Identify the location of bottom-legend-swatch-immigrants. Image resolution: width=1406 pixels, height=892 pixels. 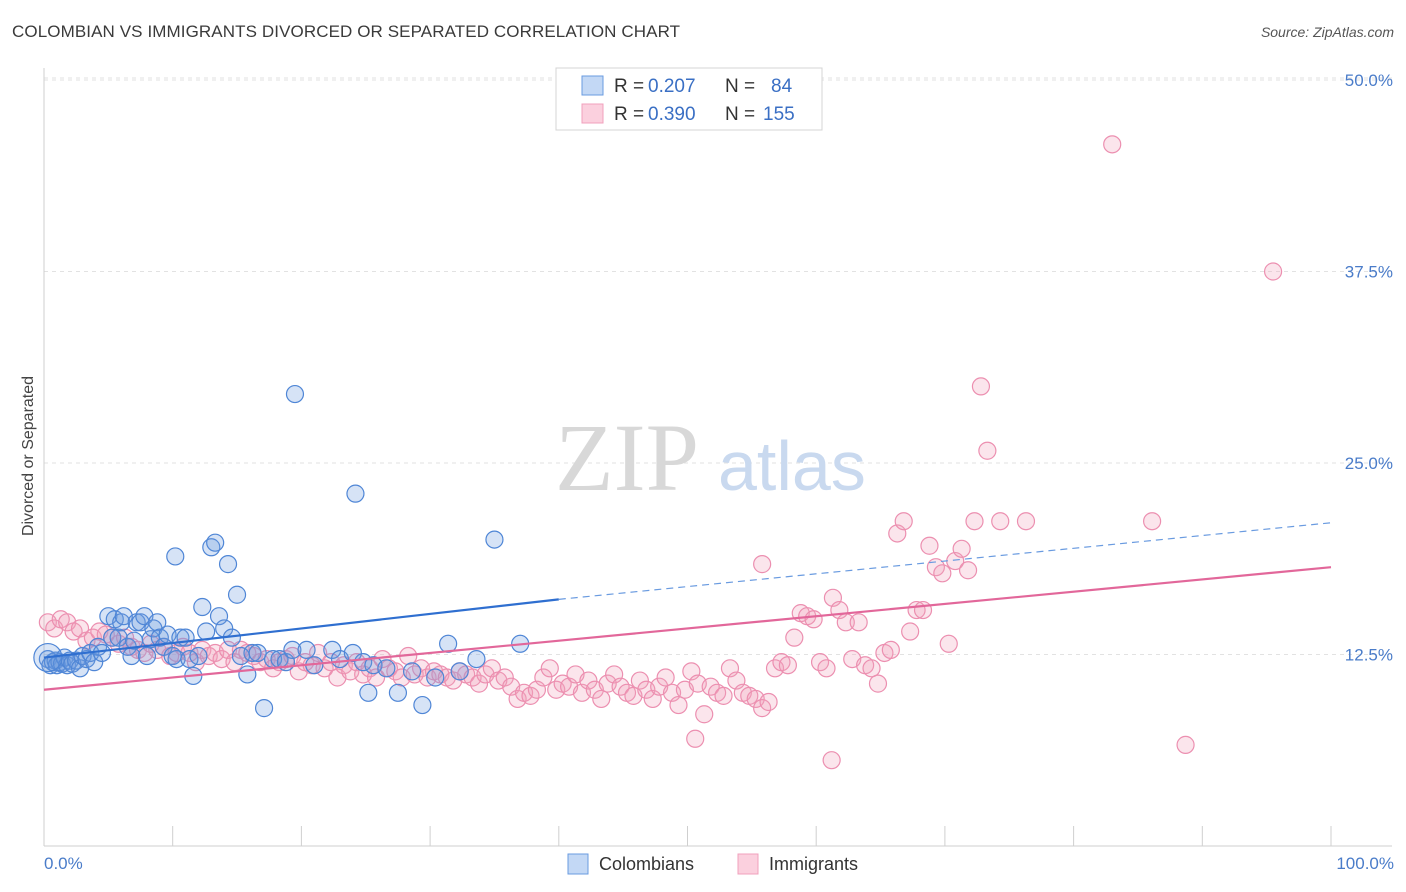
(748, 864).